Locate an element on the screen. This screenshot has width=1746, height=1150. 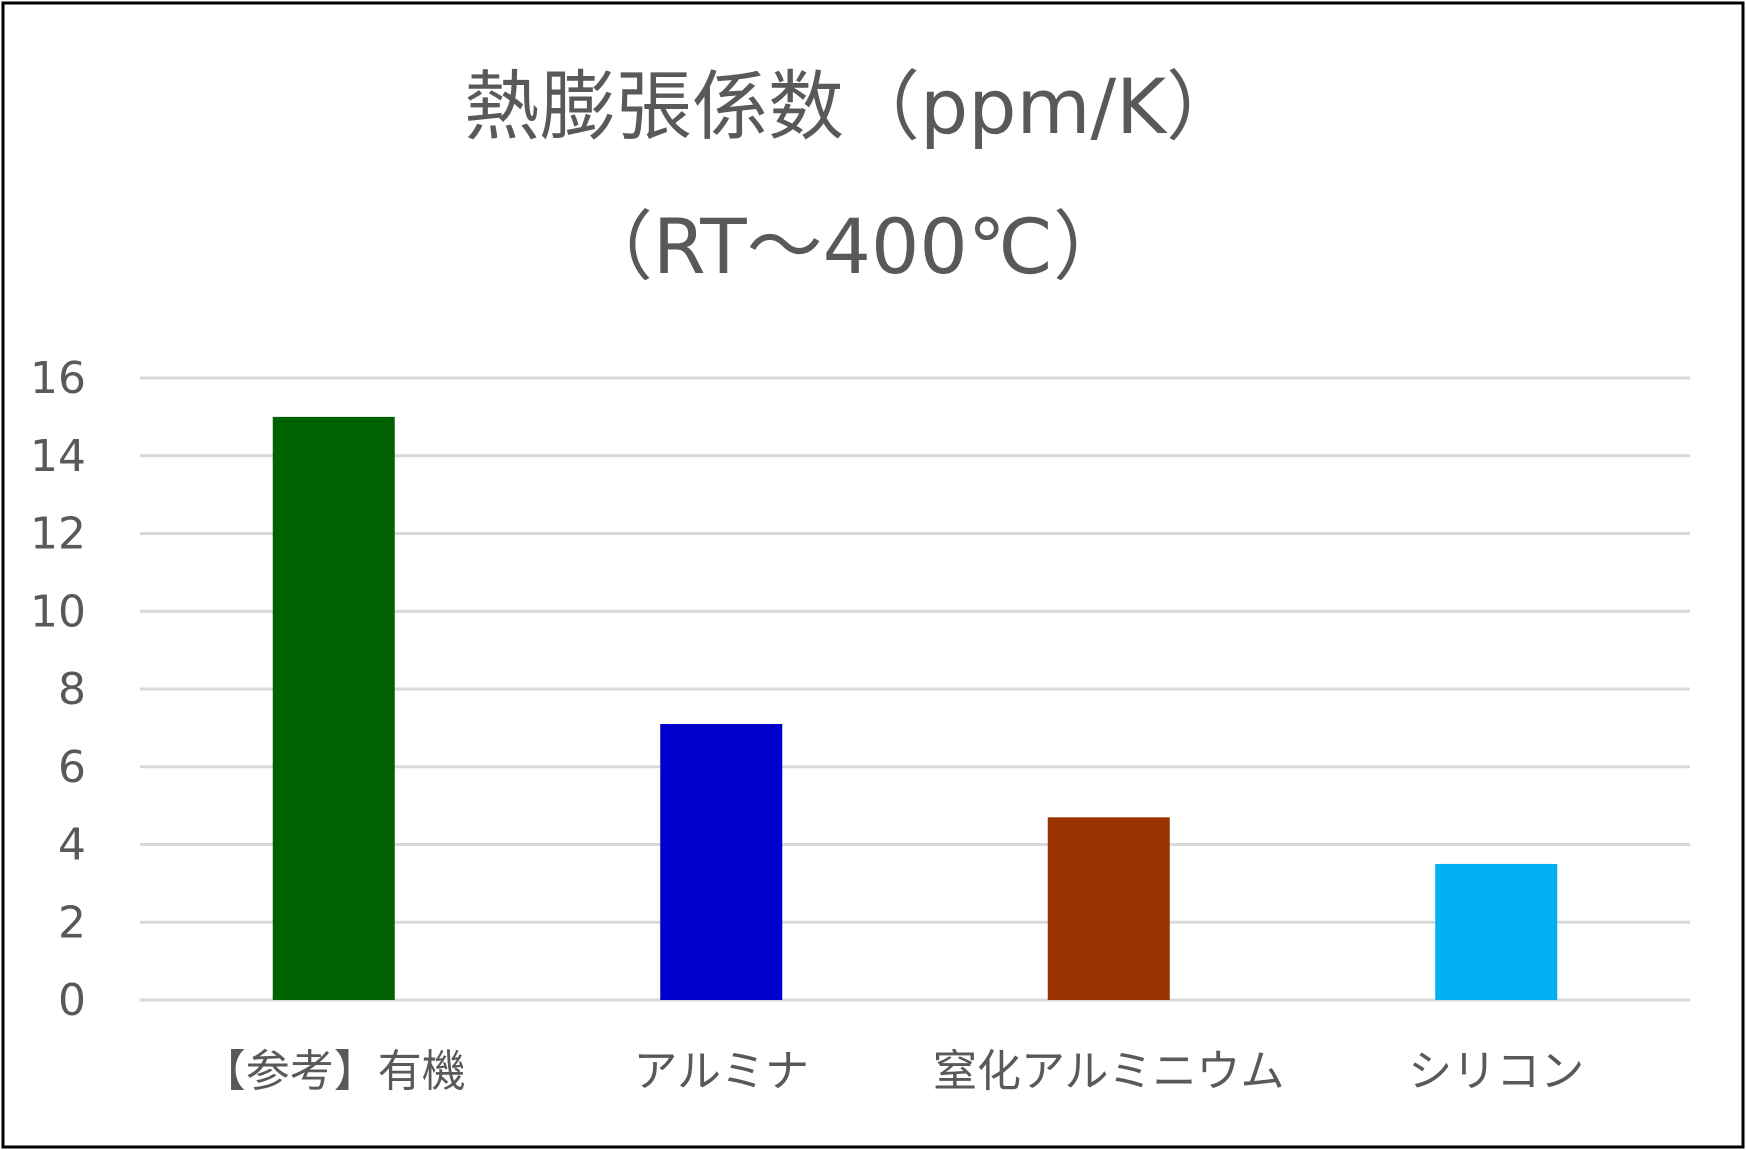
x-category-label: 【参考】有機 is located at coordinates (334, 1071).